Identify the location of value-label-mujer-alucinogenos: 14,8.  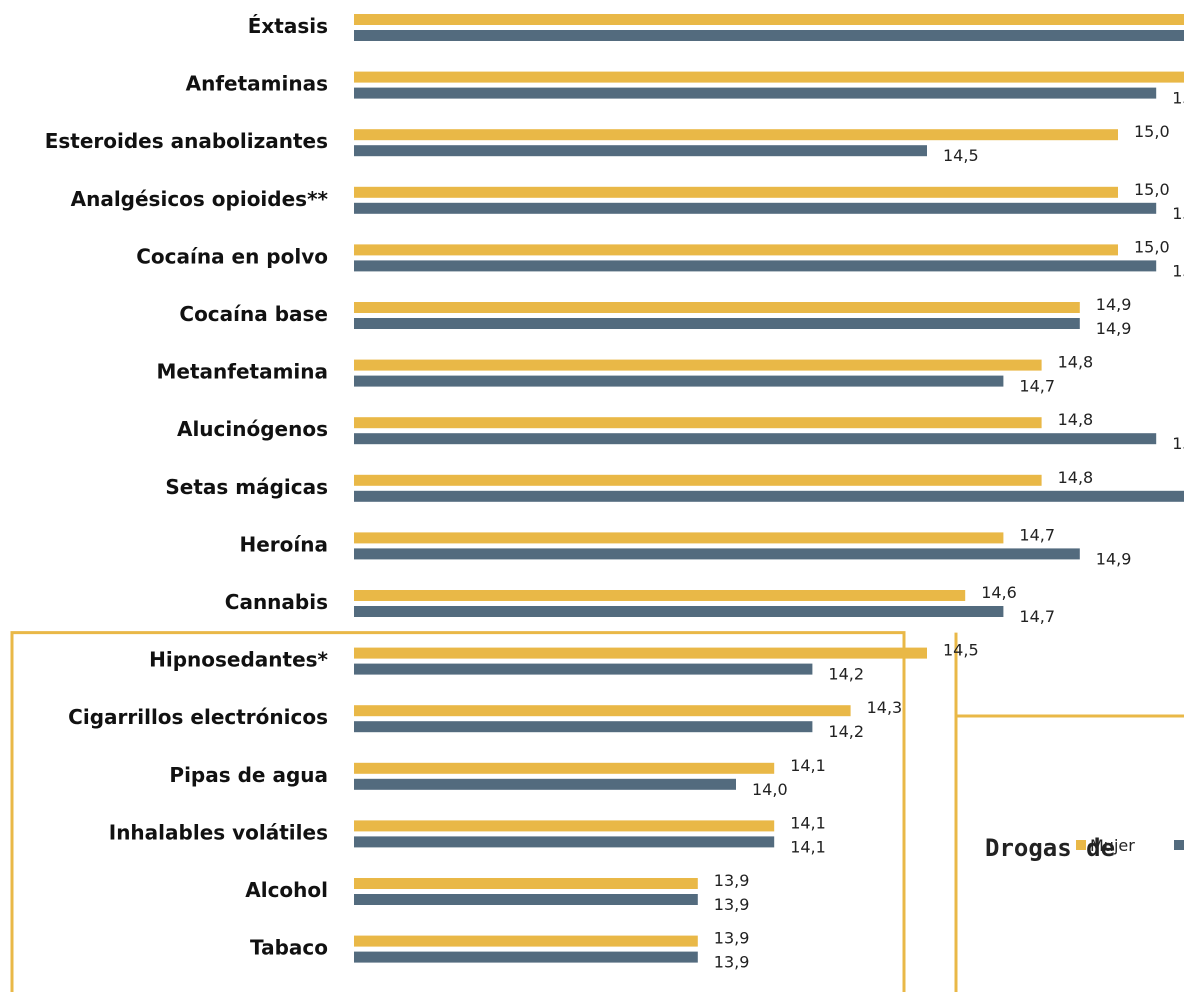
(1076, 419).